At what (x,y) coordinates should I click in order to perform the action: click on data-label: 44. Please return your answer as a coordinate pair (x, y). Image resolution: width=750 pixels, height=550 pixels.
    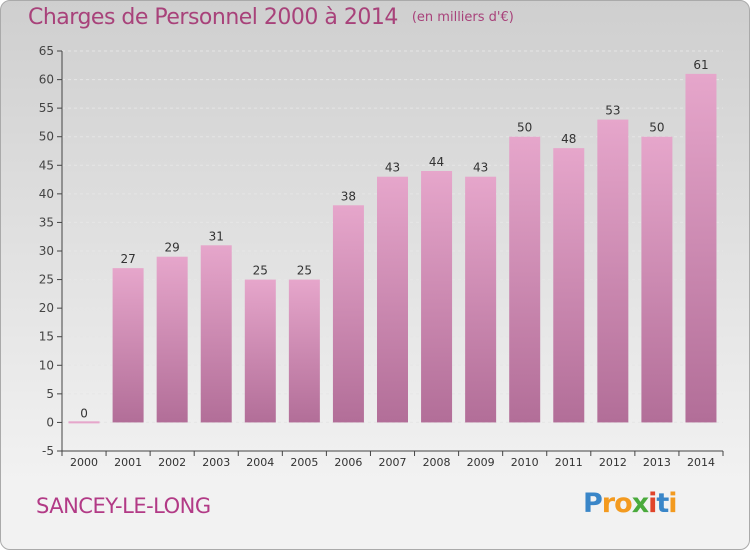
    Looking at the image, I should click on (436, 162).